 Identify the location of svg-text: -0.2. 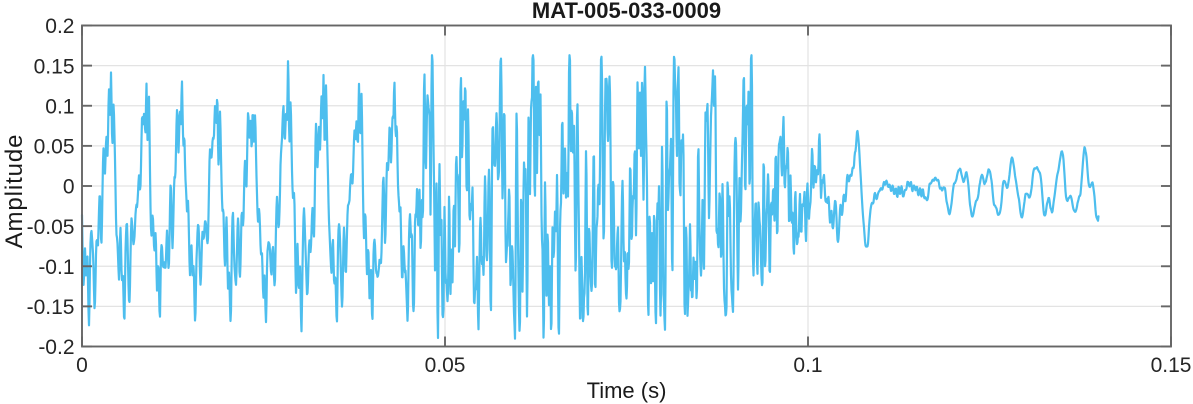
(56, 347).